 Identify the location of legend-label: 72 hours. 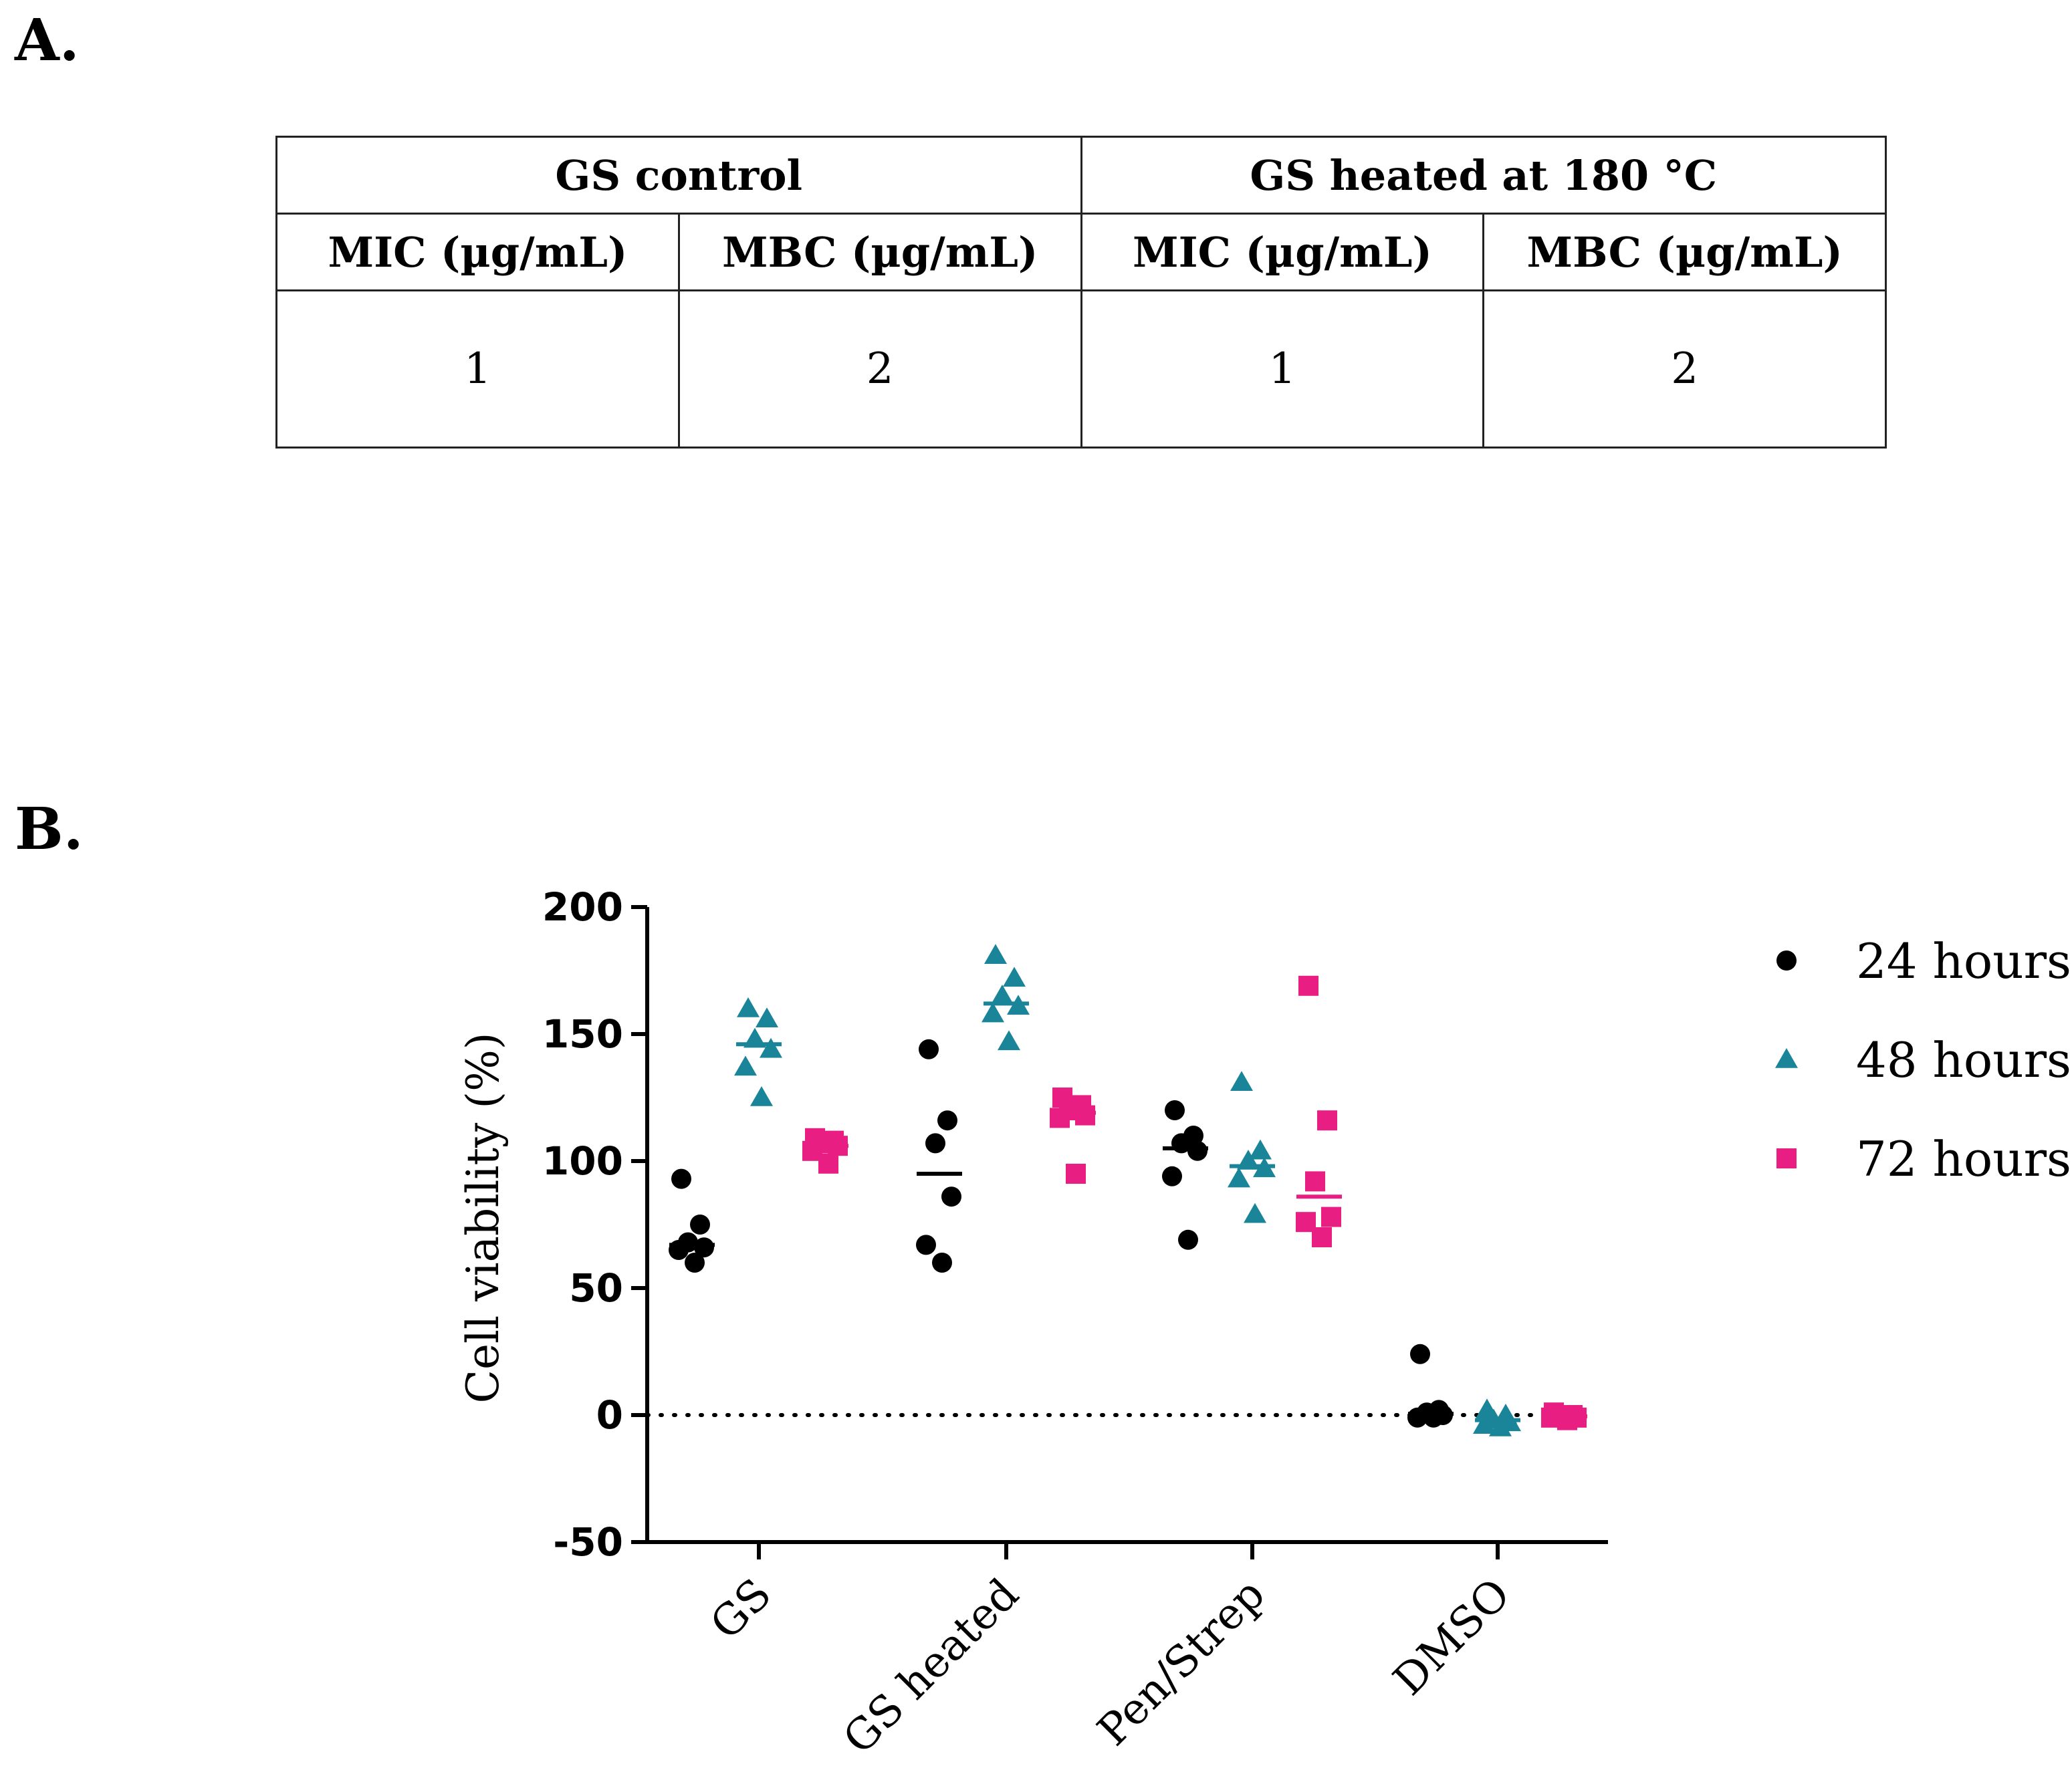
(1963, 1159).